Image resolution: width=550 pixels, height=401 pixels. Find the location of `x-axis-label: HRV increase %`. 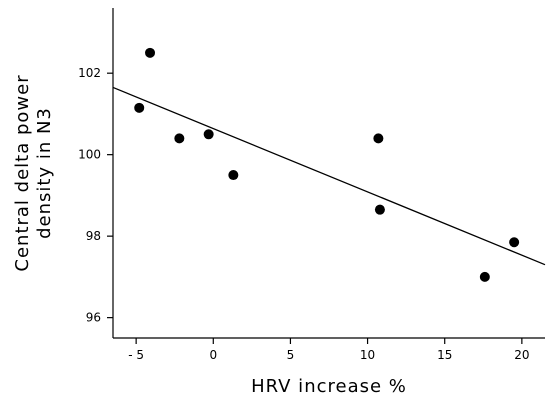

x-axis-label: HRV increase % is located at coordinates (329, 386).